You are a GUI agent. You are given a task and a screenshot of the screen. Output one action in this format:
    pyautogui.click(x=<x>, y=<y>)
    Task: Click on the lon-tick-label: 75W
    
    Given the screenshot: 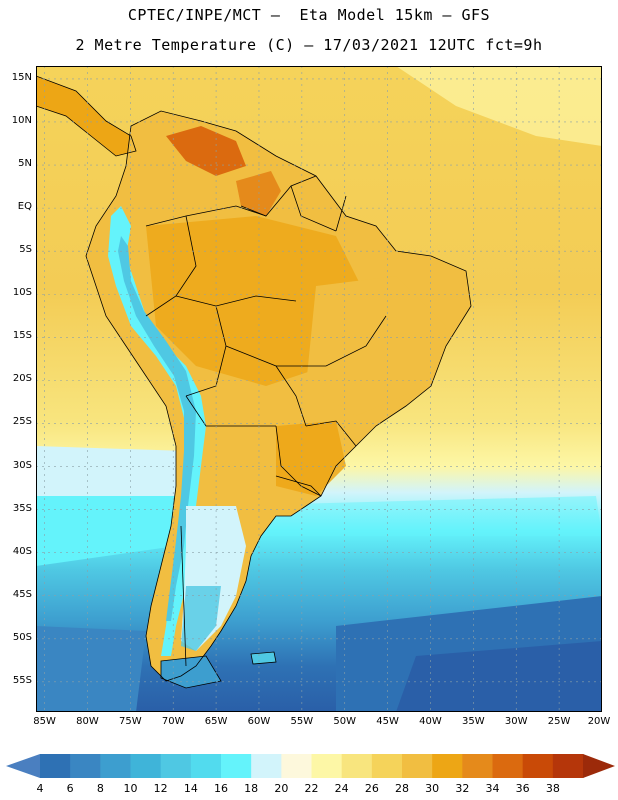 What is the action you would take?
    pyautogui.click(x=130, y=721)
    